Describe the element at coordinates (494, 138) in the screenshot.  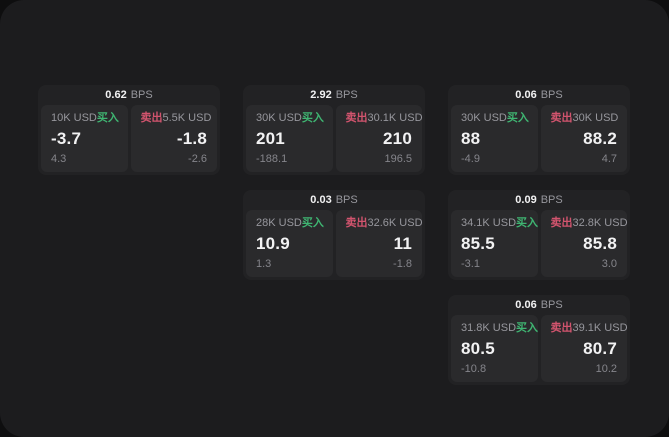
I see `buy-pane: 30K USD 买入 88 -4.9` at that location.